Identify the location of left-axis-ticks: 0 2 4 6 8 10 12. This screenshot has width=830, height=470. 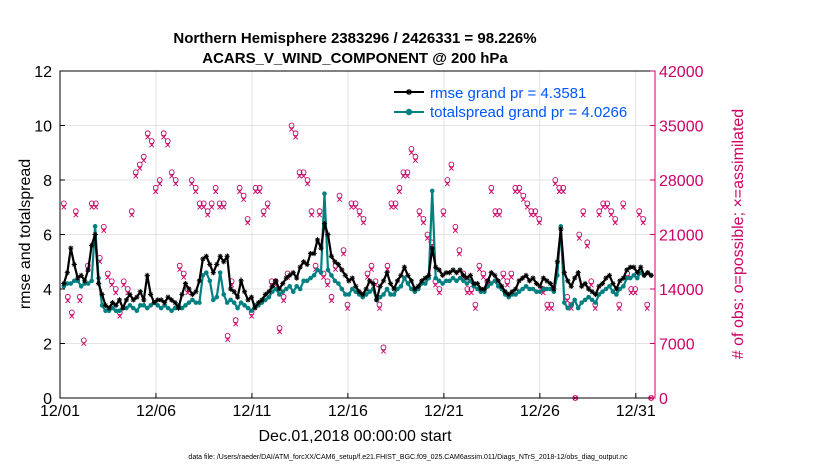
(49, 236).